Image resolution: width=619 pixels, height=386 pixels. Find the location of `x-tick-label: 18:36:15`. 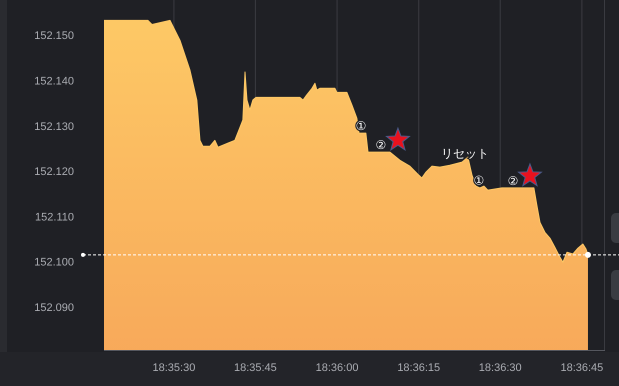

x-tick-label: 18:36:15 is located at coordinates (418, 368).